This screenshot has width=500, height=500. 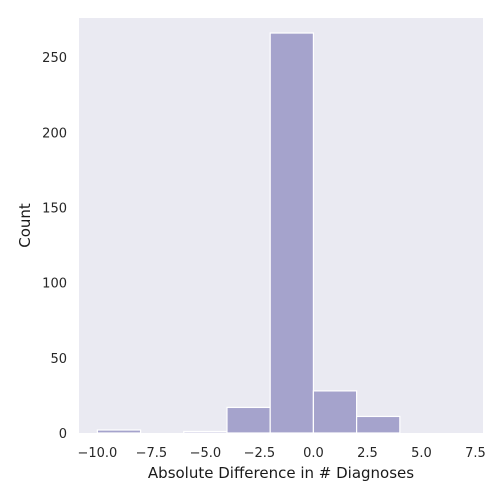 What do you see at coordinates (25, 225) in the screenshot?
I see `y-axis-label: Count` at bounding box center [25, 225].